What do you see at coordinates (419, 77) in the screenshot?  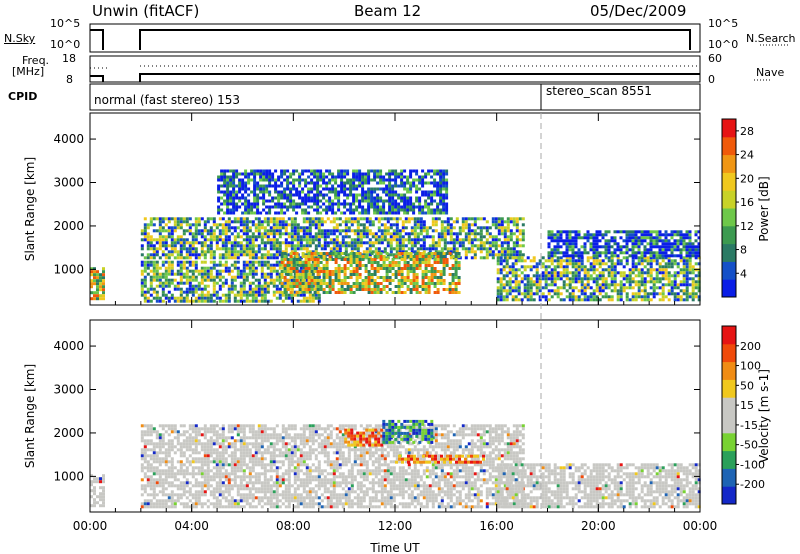 I see `freq-line-main` at bounding box center [419, 77].